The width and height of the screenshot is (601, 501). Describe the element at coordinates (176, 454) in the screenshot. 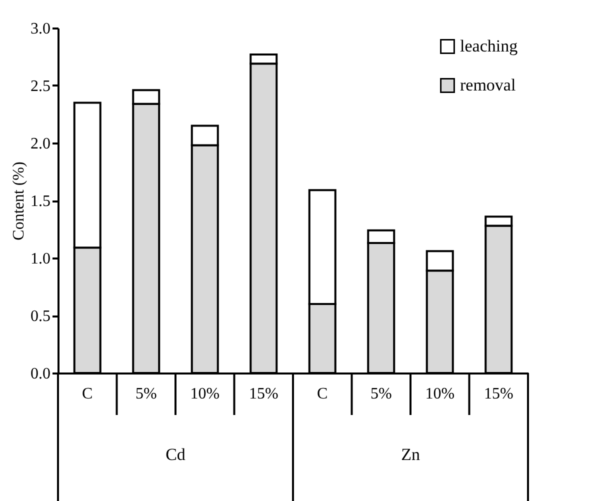

I see `text: Cd` at that location.